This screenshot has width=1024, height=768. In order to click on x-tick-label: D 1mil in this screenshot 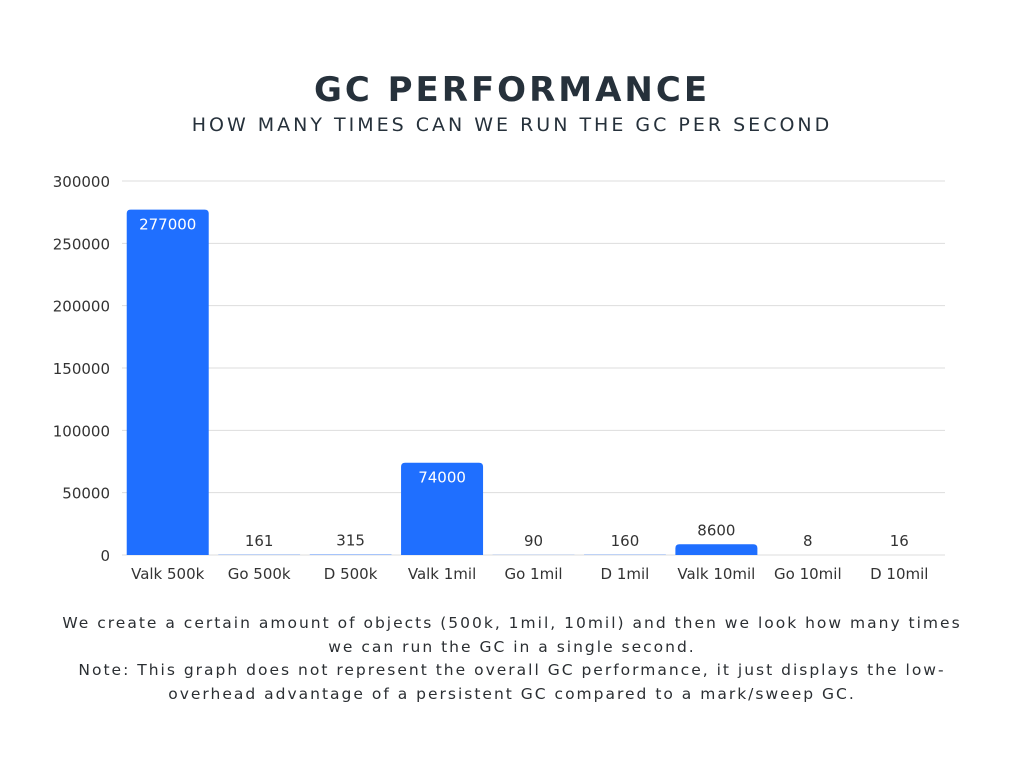, I will do `click(625, 574)`.